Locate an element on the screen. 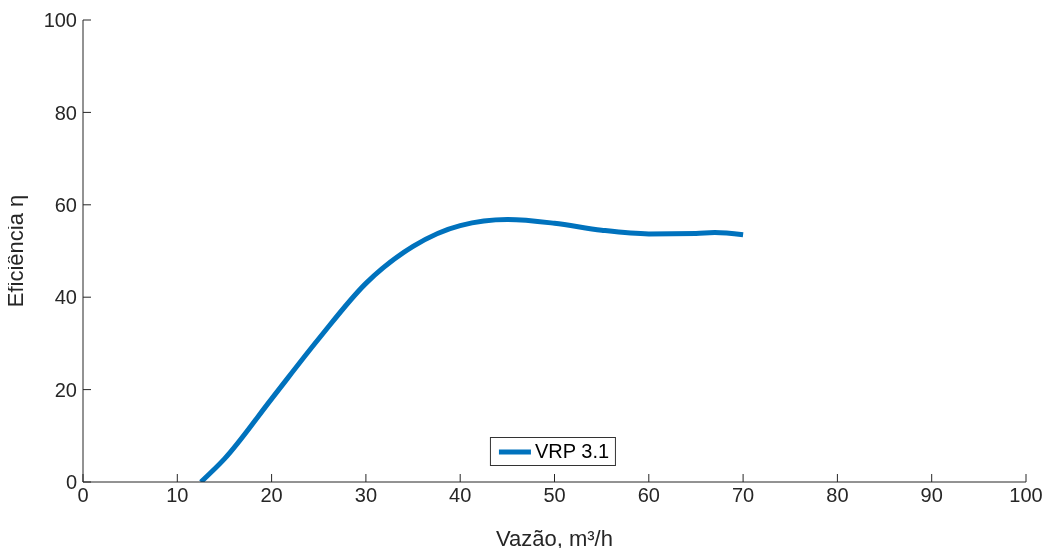 The height and width of the screenshot is (556, 1057). x-tick-label: 20 is located at coordinates (271, 495).